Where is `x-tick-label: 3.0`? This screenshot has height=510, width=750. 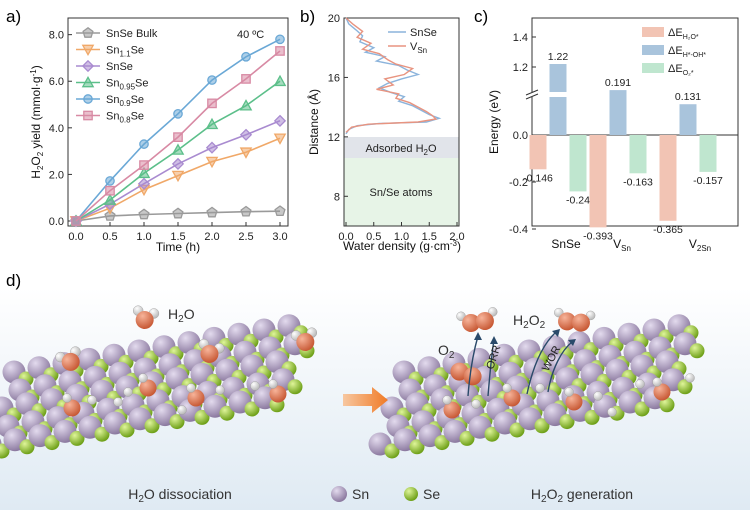
x-tick-label: 3.0 is located at coordinates (279, 237).